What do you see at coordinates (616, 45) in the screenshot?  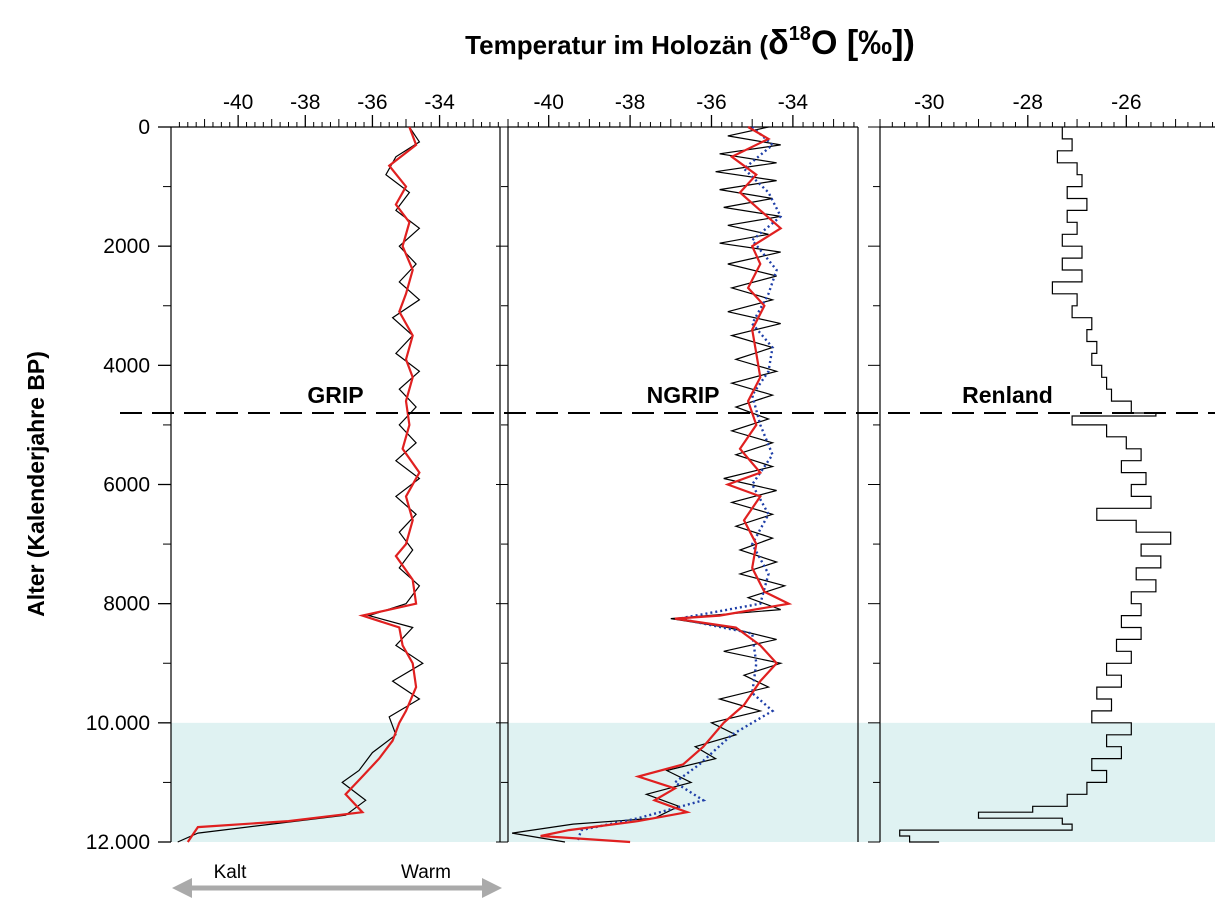 I see `title-prefix: Temperatur im Holozän (` at bounding box center [616, 45].